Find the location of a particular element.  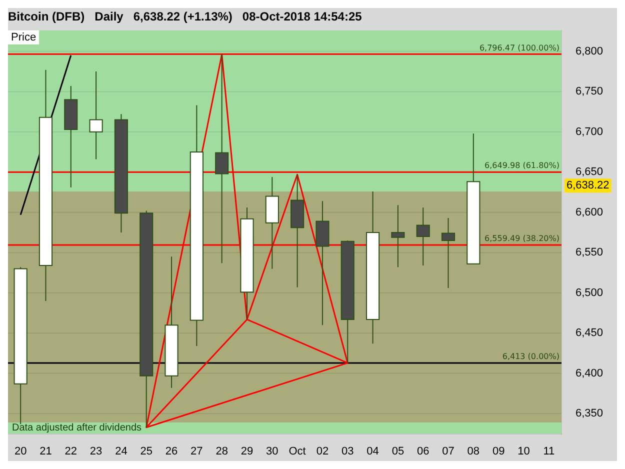

x-tick-label: Oct is located at coordinates (297, 451).